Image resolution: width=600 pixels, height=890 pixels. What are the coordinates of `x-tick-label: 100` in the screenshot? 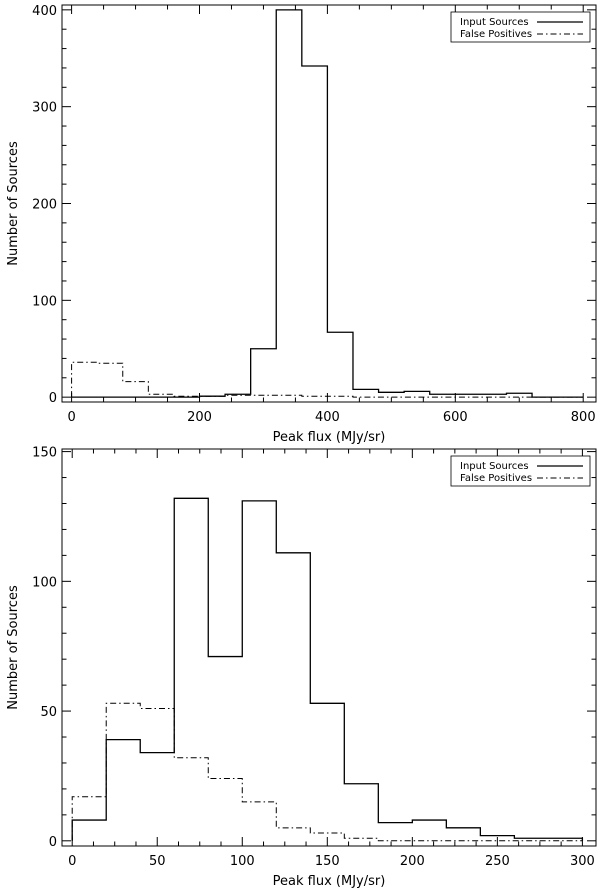 It's located at (242, 861).